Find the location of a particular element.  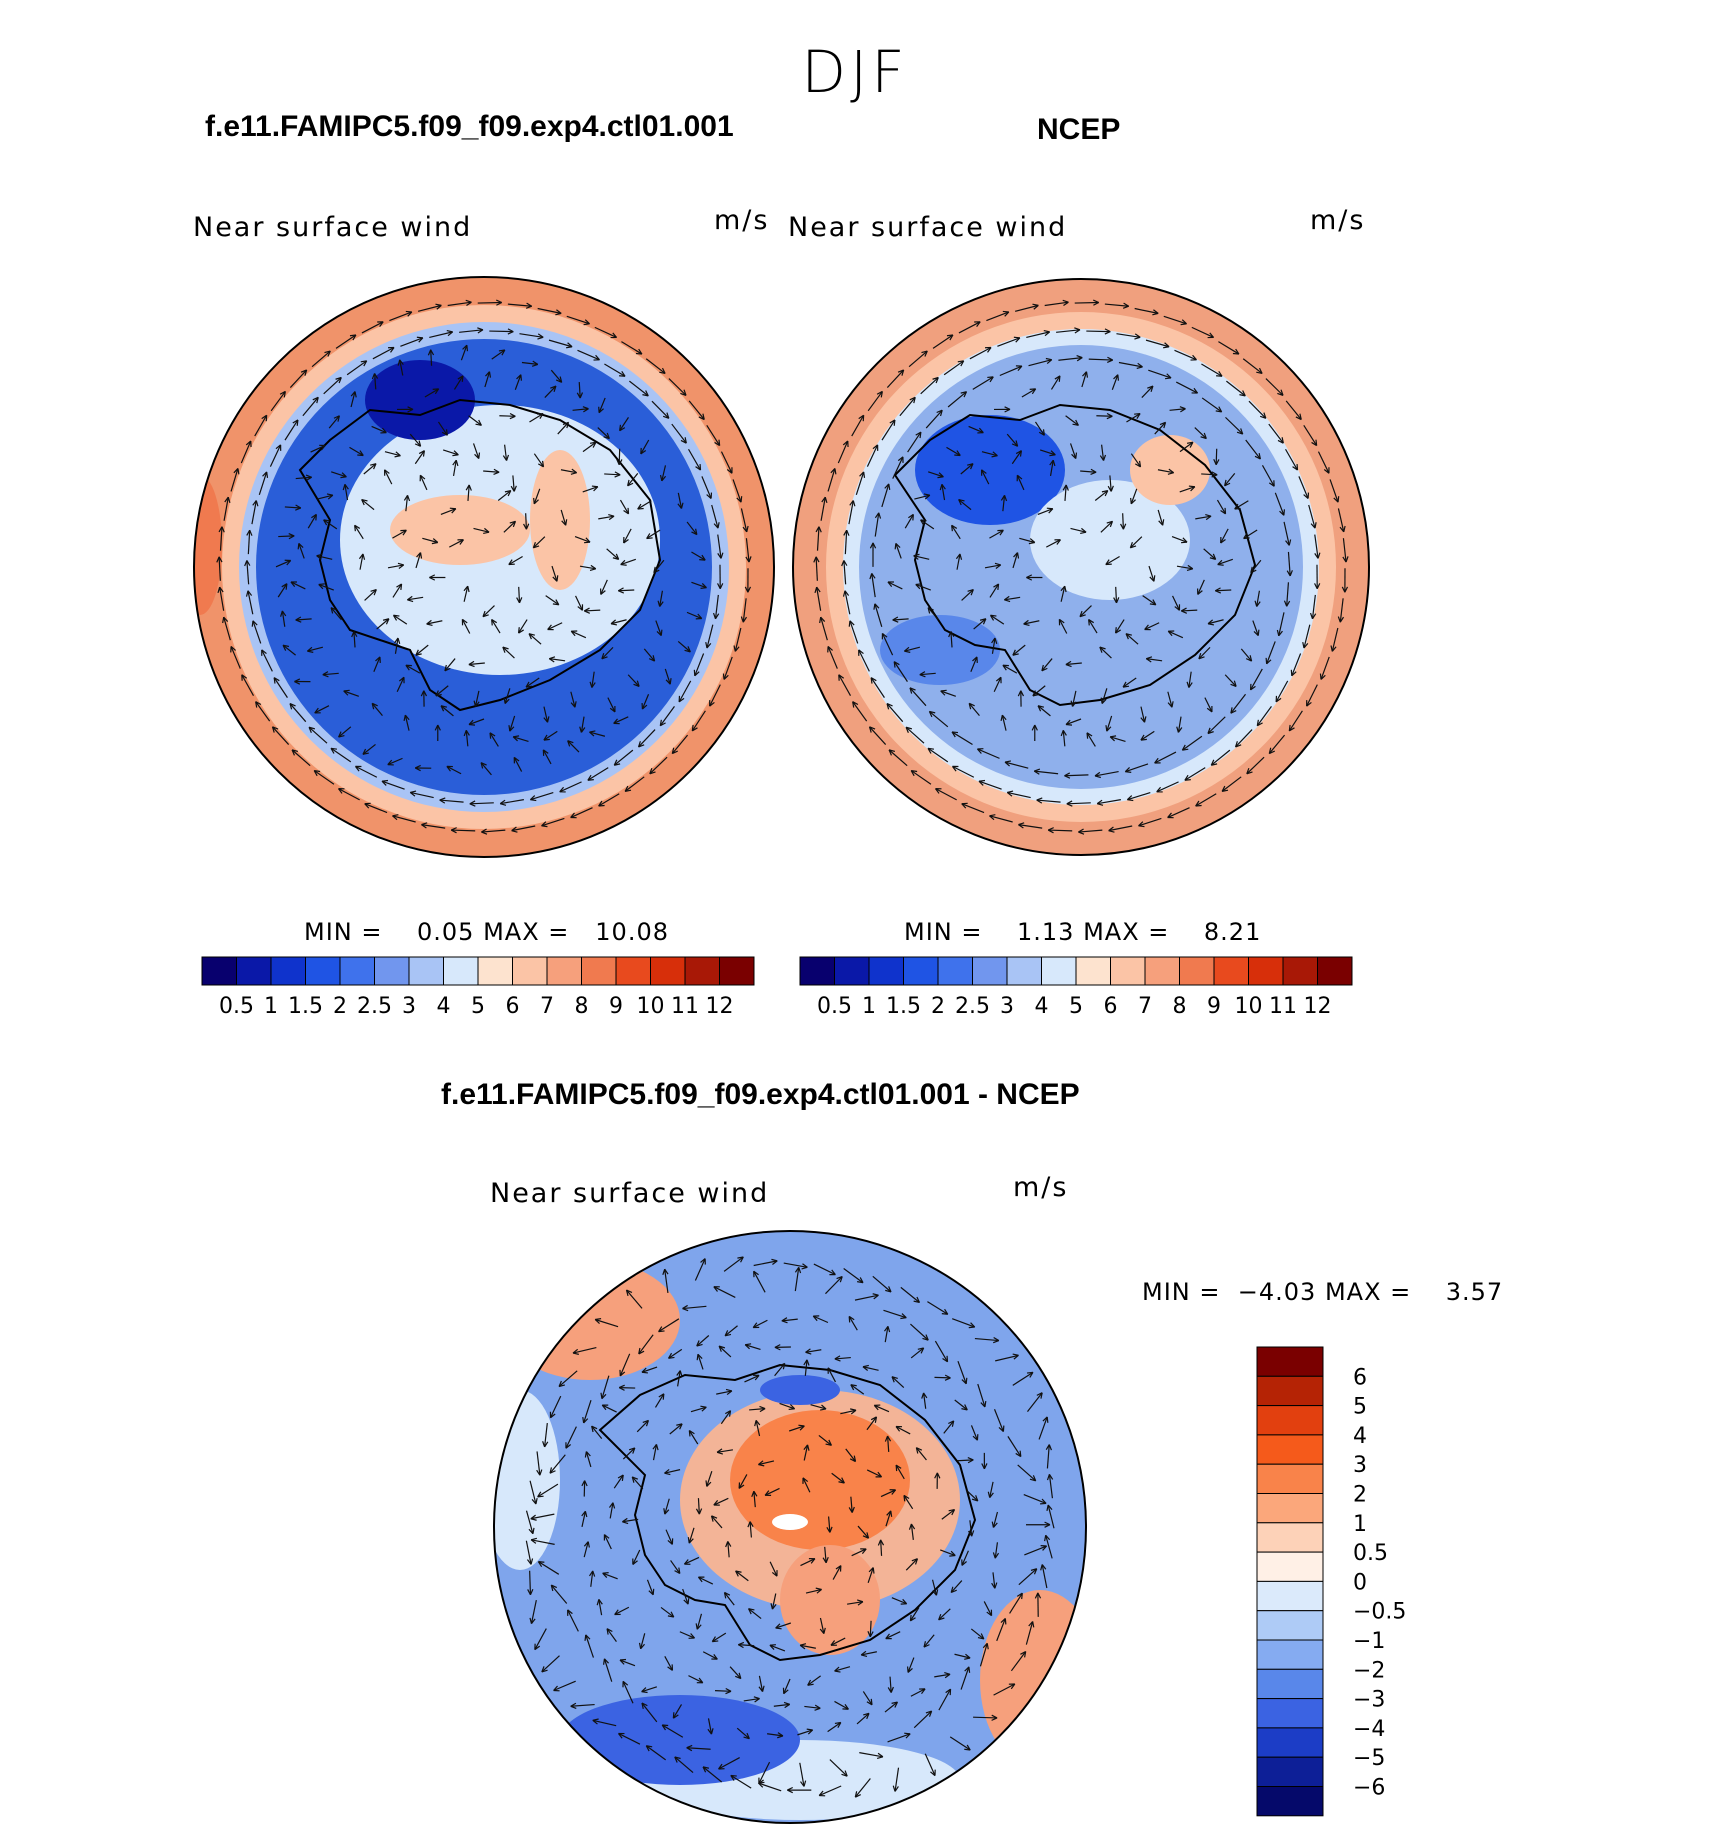

model-max-label: MAX = is located at coordinates (526, 932).